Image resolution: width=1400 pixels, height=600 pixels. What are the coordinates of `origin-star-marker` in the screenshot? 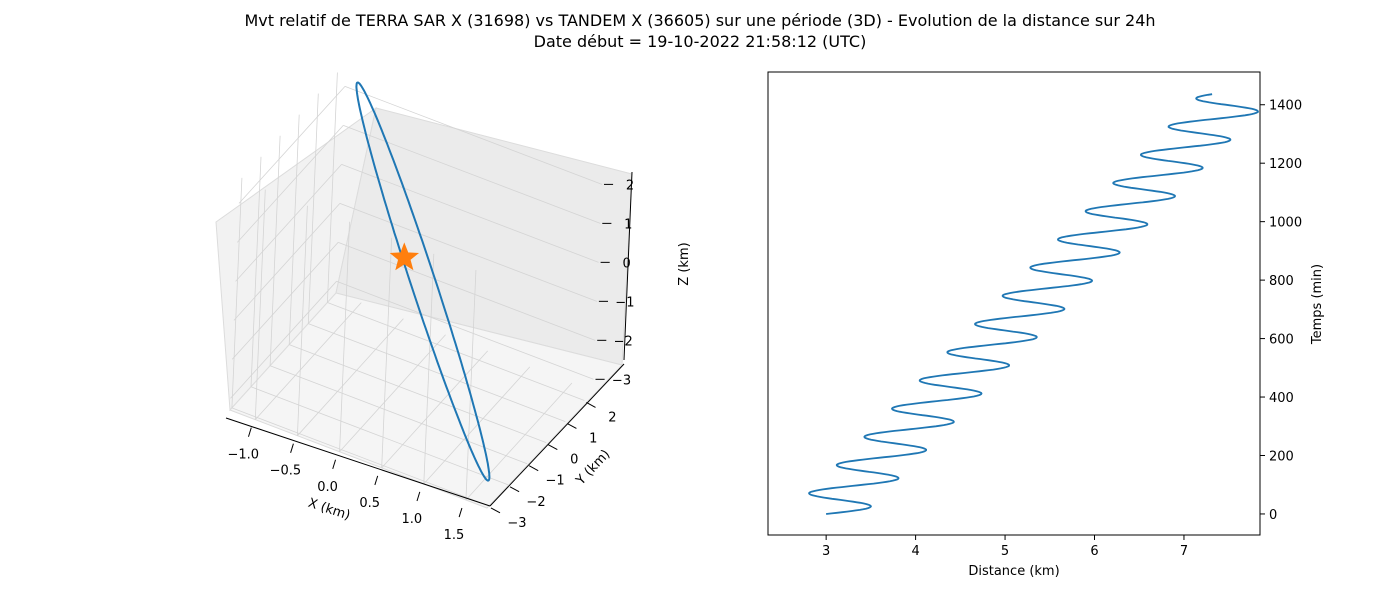 It's located at (404, 256).